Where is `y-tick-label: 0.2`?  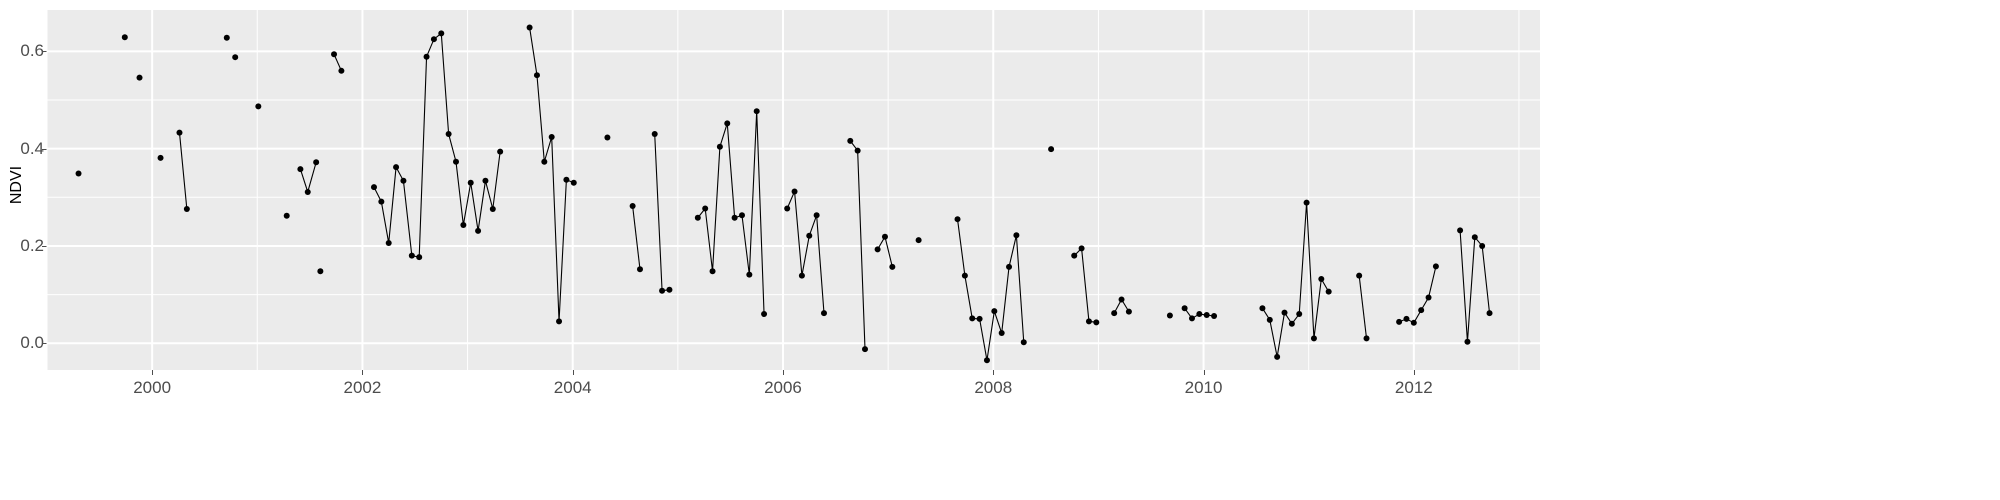
y-tick-label: 0.2 is located at coordinates (32, 245).